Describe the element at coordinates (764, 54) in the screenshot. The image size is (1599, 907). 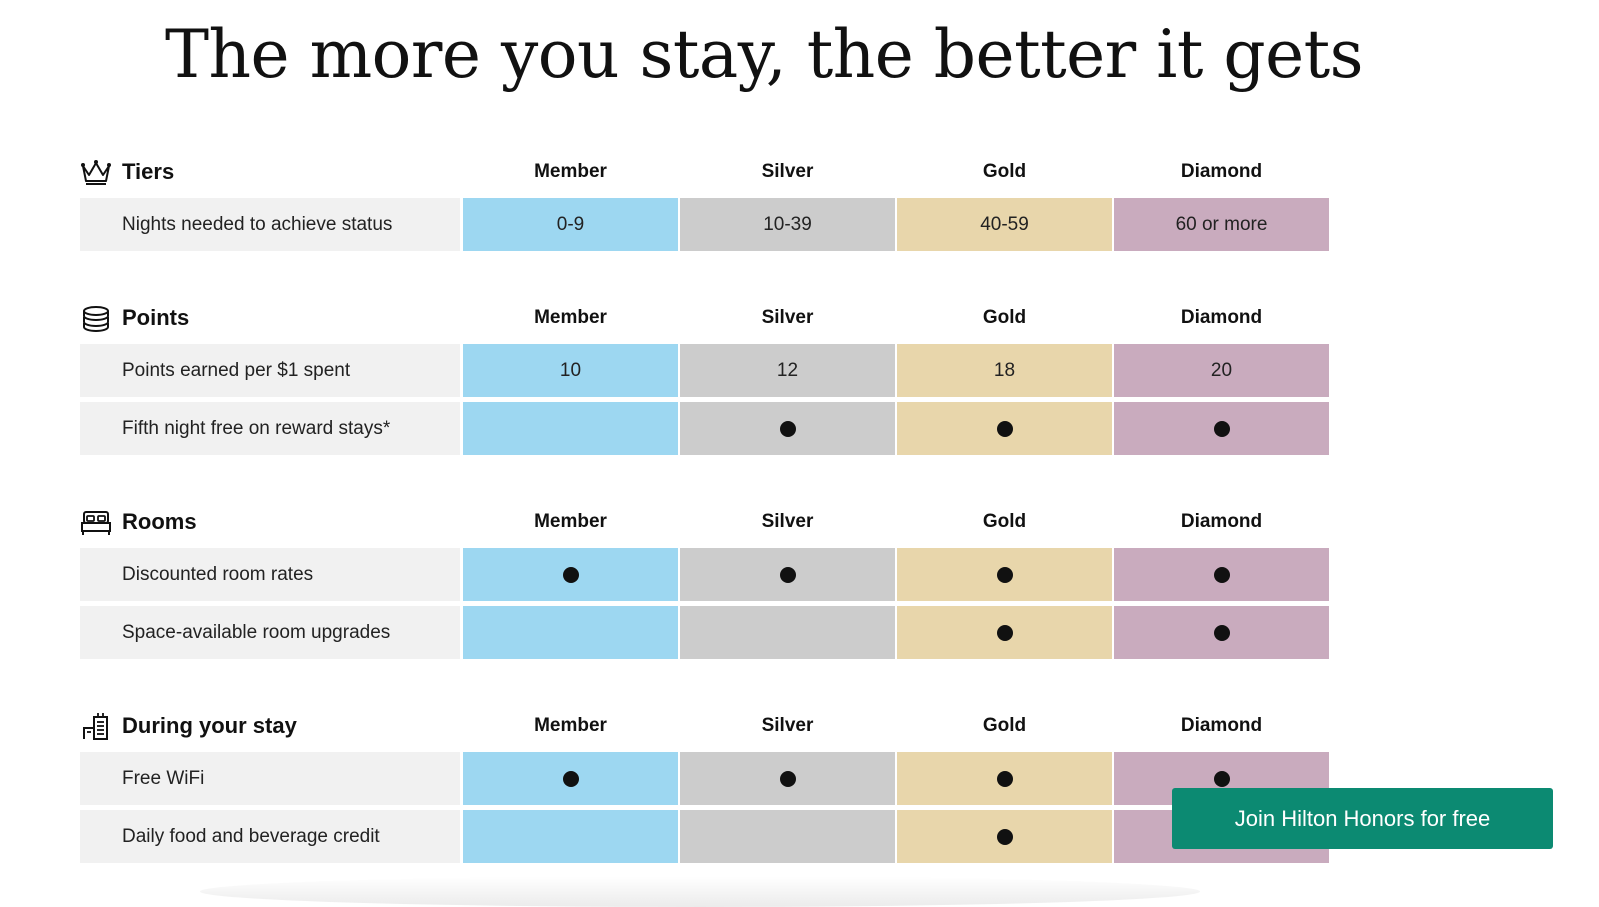
I see `page-title: The more you stay, the better it gets` at that location.